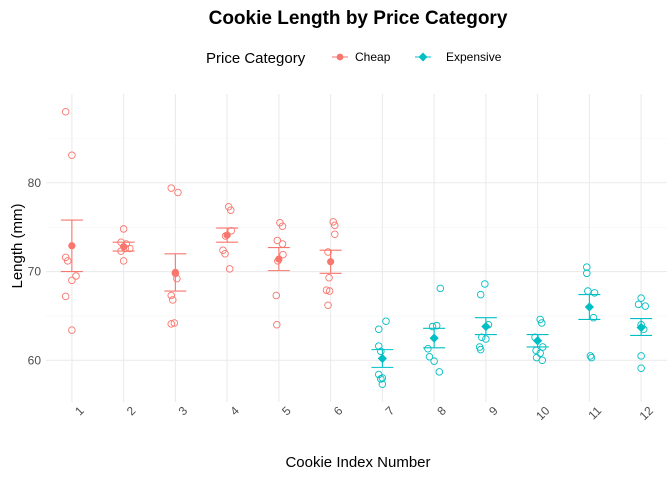  Describe the element at coordinates (647, 413) in the screenshot. I see `x-tick-label: 12` at that location.